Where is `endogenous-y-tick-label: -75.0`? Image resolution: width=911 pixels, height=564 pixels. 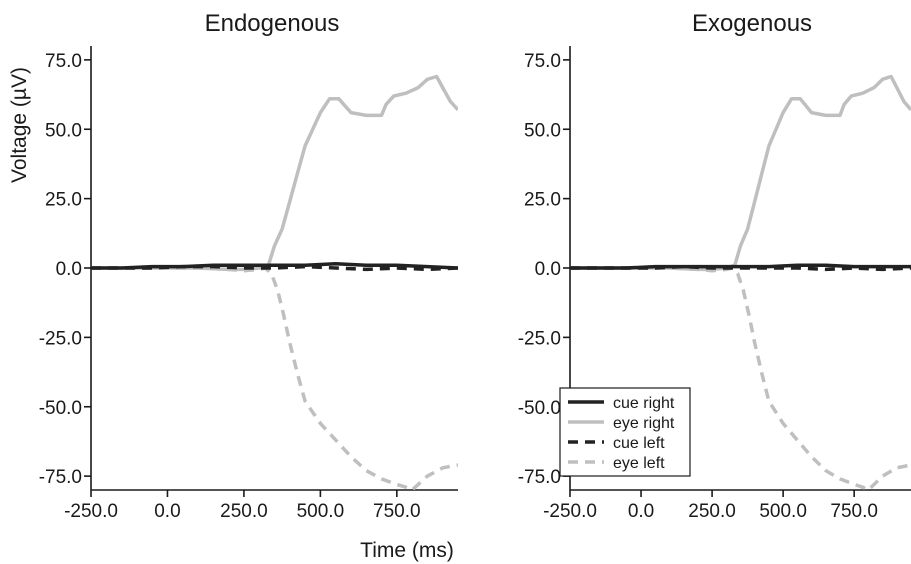
endogenous-y-tick-label: -75.0 is located at coordinates (60, 477).